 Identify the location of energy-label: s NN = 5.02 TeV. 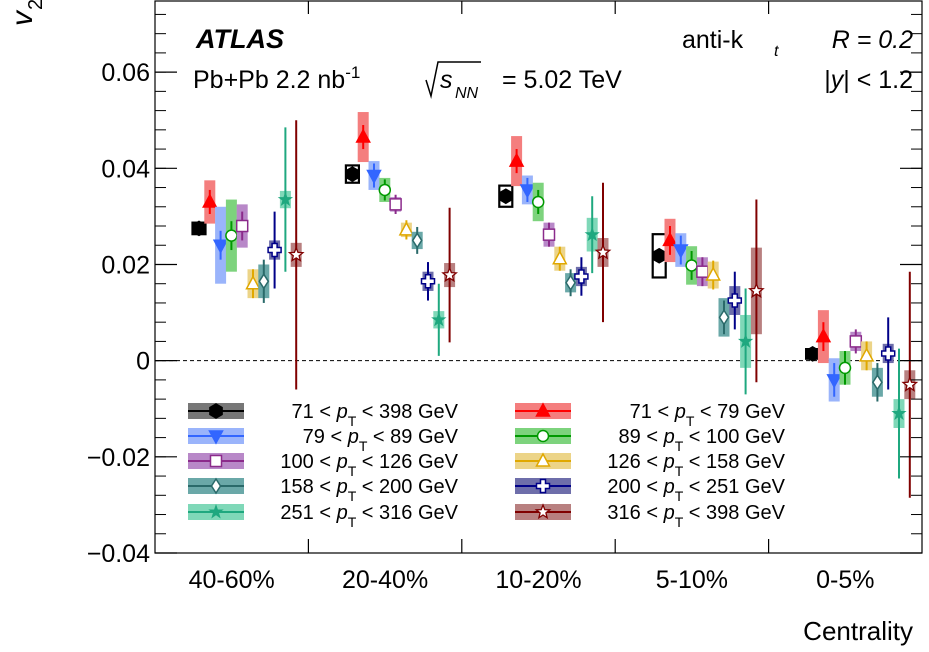
(523, 81).